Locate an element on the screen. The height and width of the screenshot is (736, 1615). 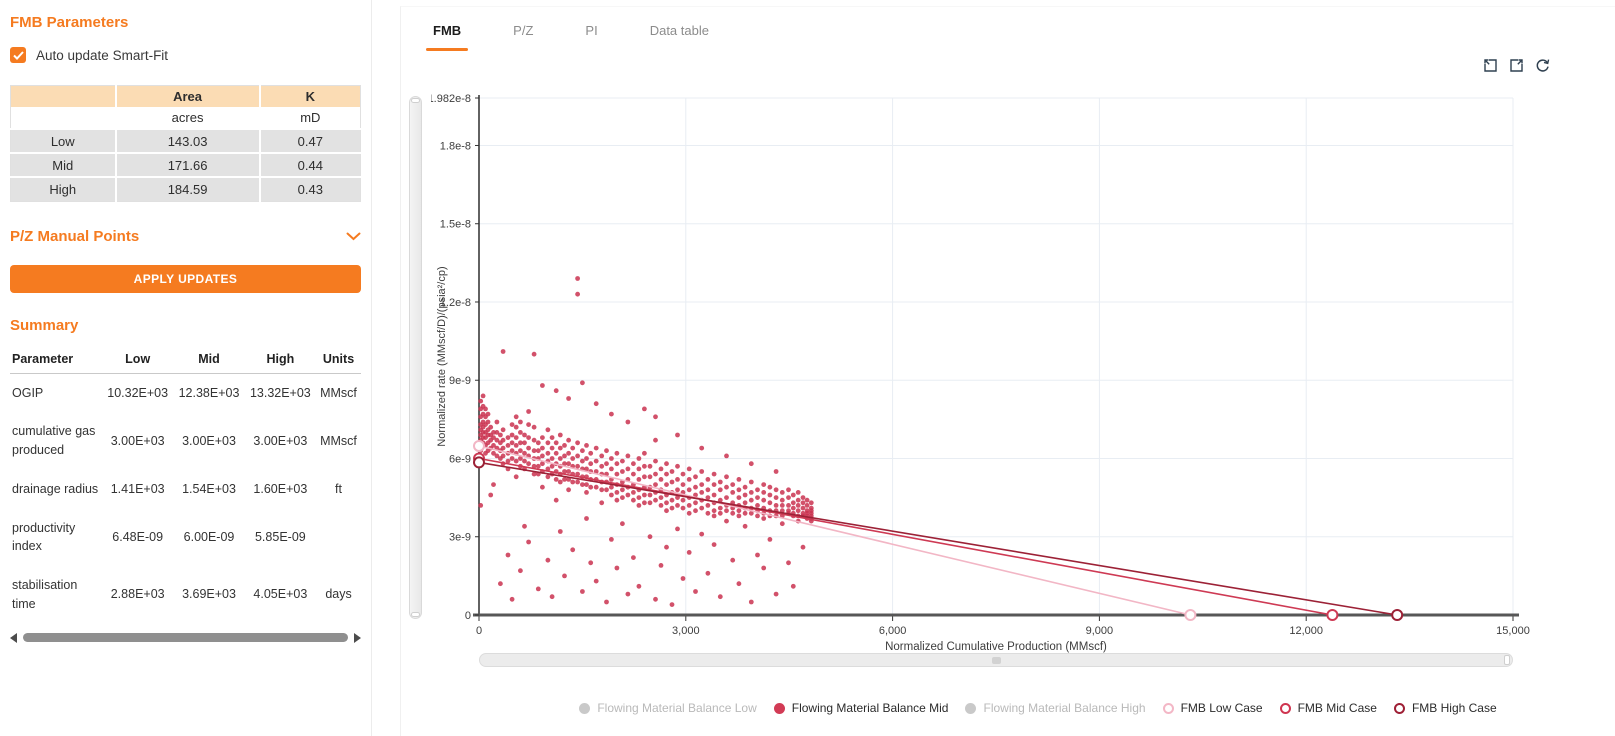
line-fmb-mid-case is located at coordinates (905, 536).